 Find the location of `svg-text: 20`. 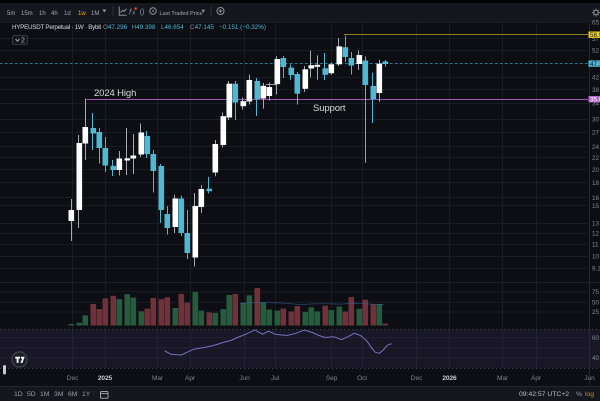

svg-text: 20 is located at coordinates (596, 170).